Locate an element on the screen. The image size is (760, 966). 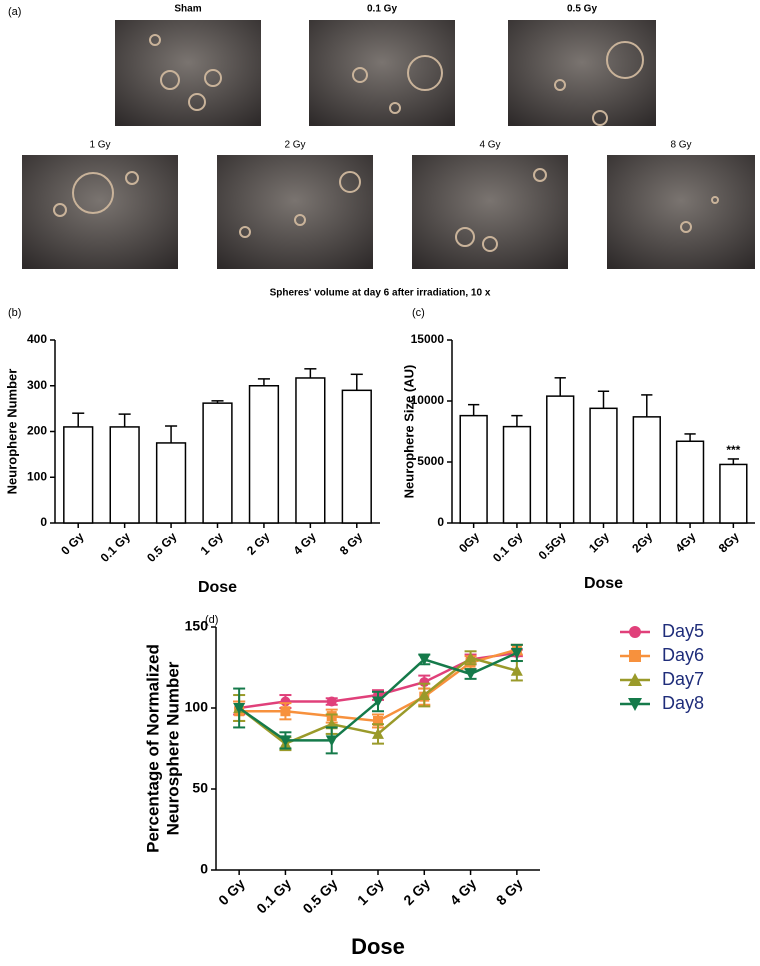
x-tick-label: 0.5Gy is located at coordinates (552, 545).